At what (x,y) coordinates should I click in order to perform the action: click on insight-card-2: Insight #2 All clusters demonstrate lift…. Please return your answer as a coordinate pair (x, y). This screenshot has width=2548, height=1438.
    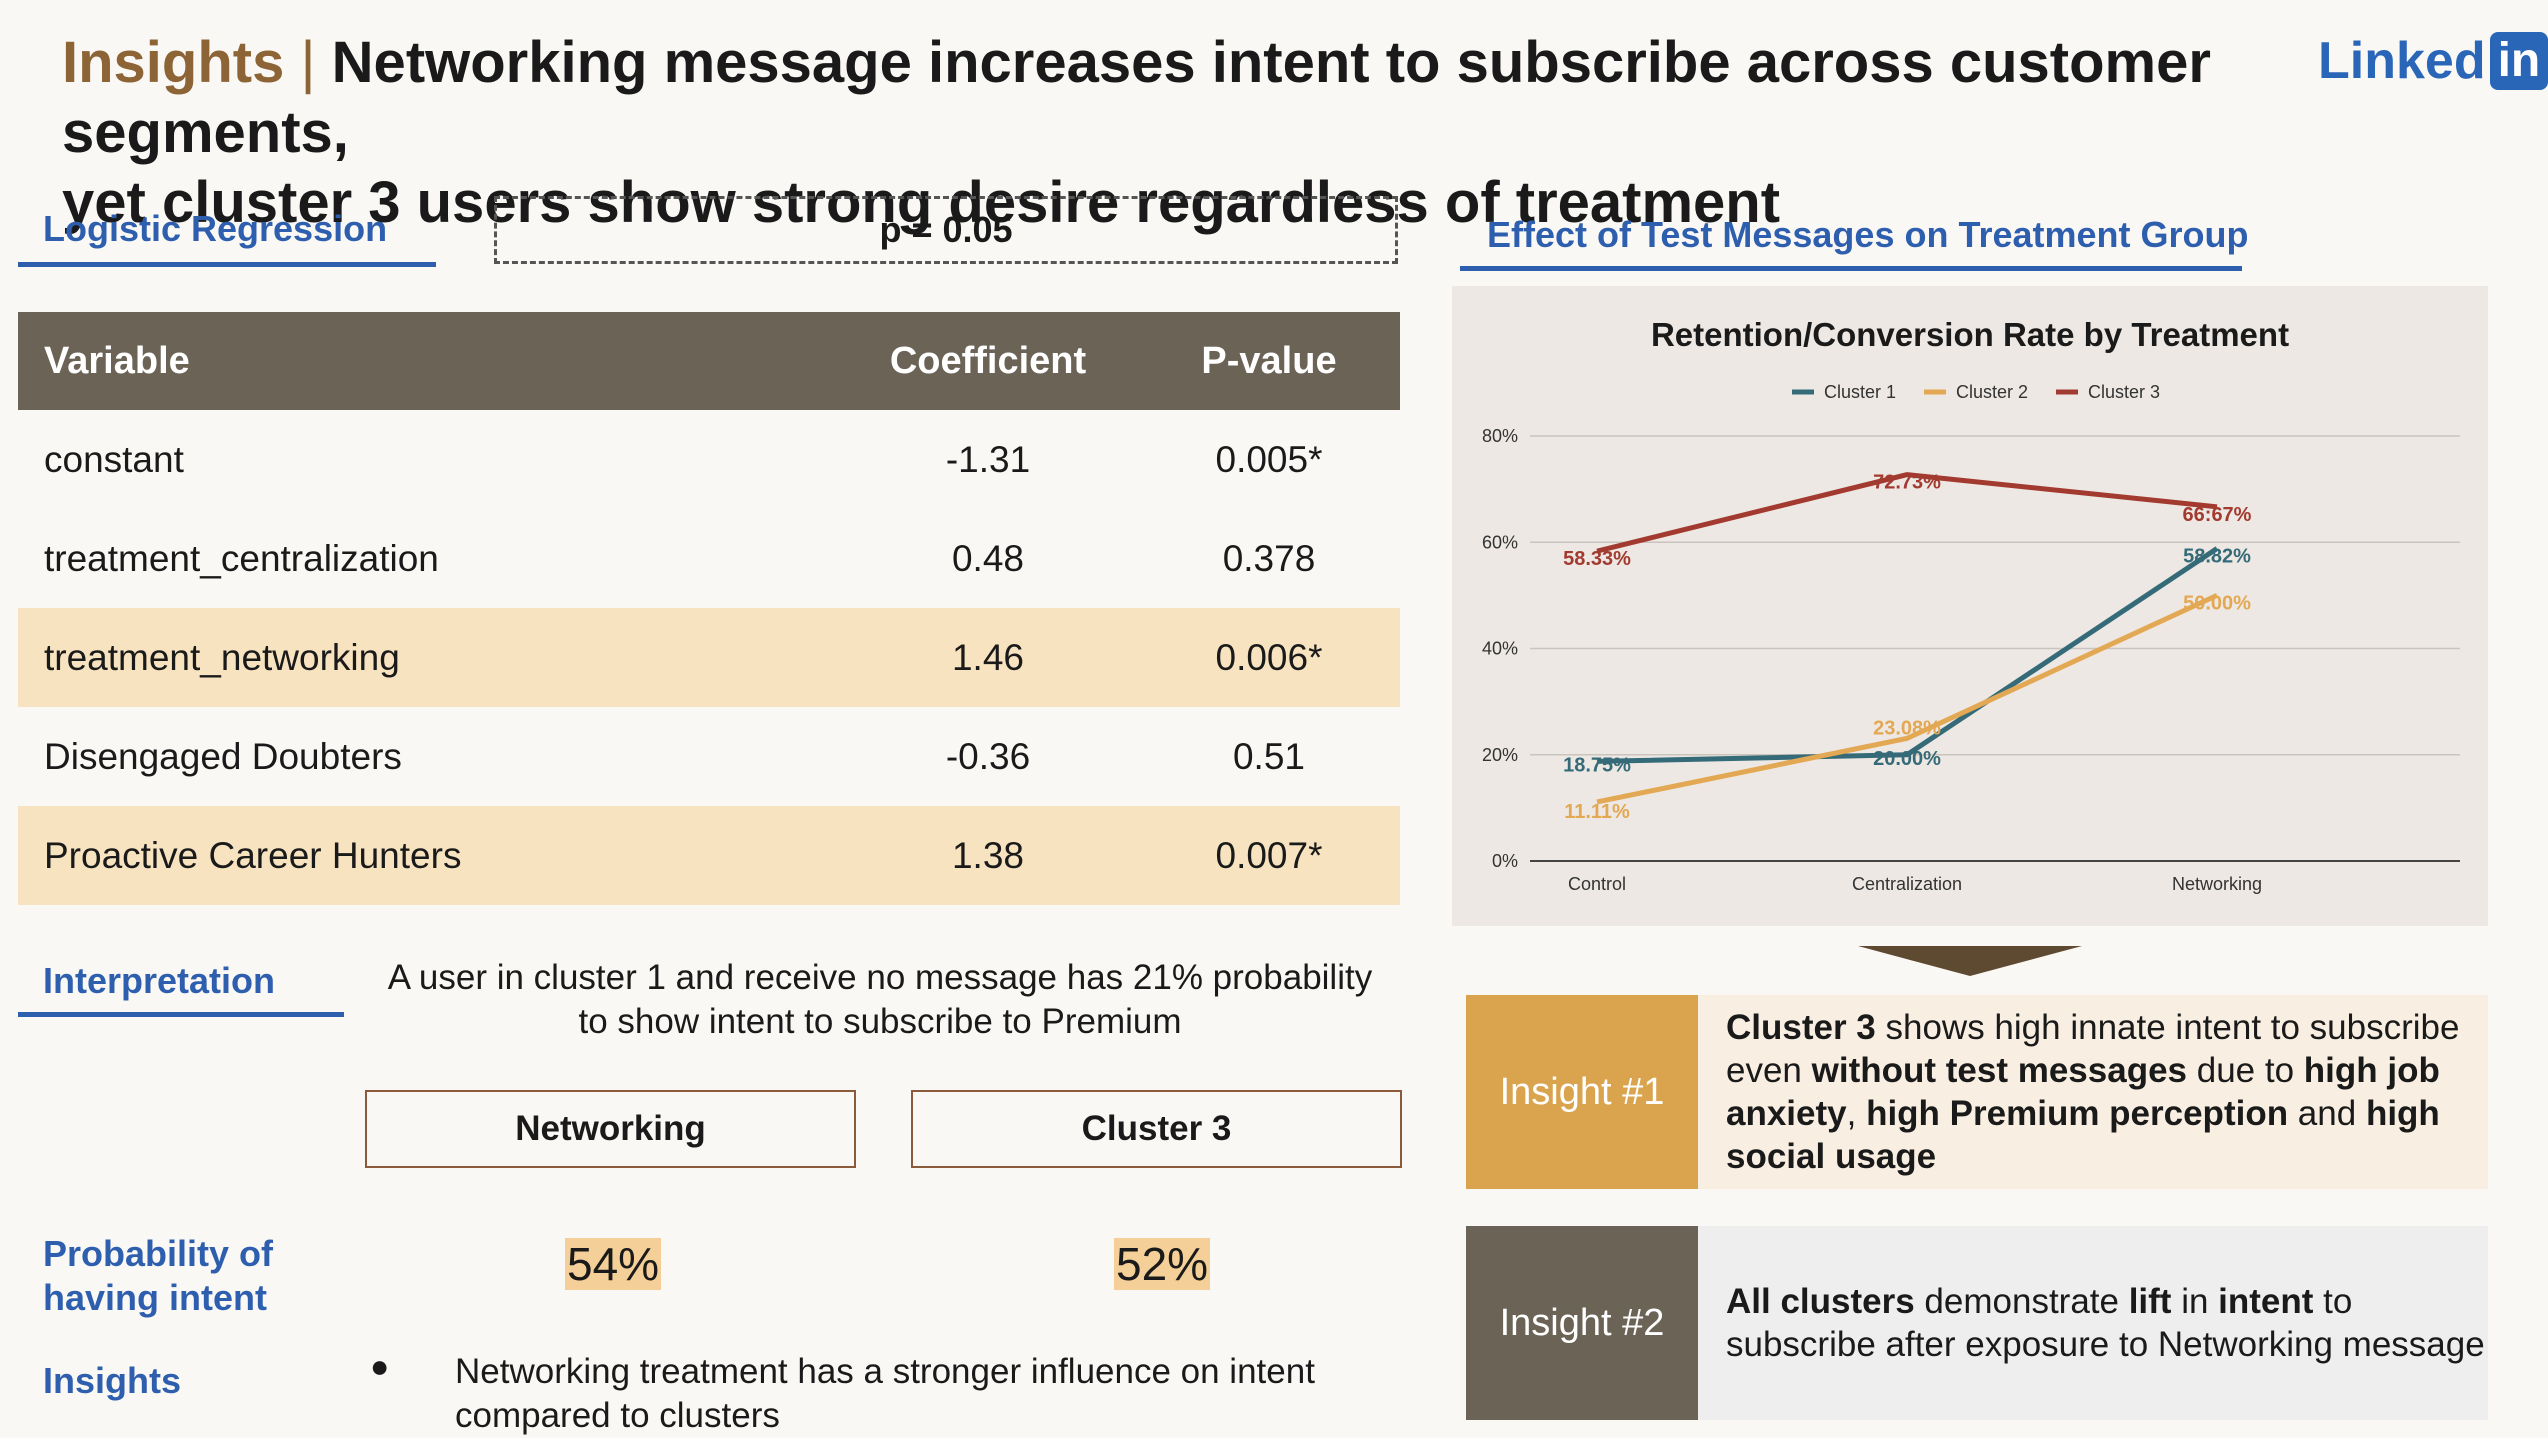
    Looking at the image, I should click on (1977, 1323).